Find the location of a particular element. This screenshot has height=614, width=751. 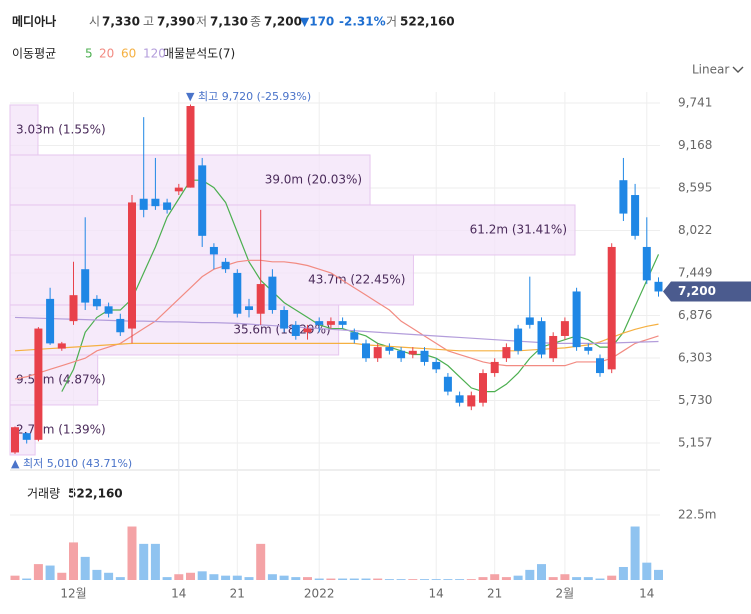

legend-ma: 120 is located at coordinates (154, 54).